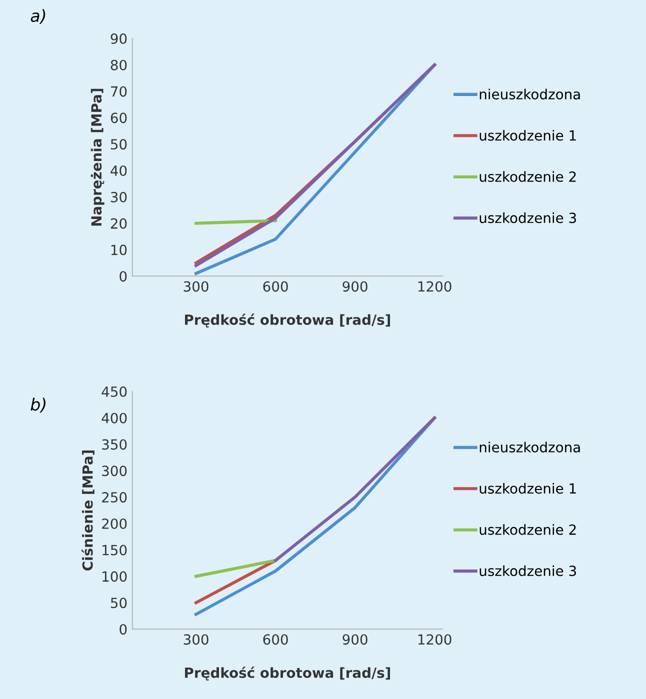  What do you see at coordinates (119, 250) in the screenshot?
I see `y-tick-label: 10` at bounding box center [119, 250].